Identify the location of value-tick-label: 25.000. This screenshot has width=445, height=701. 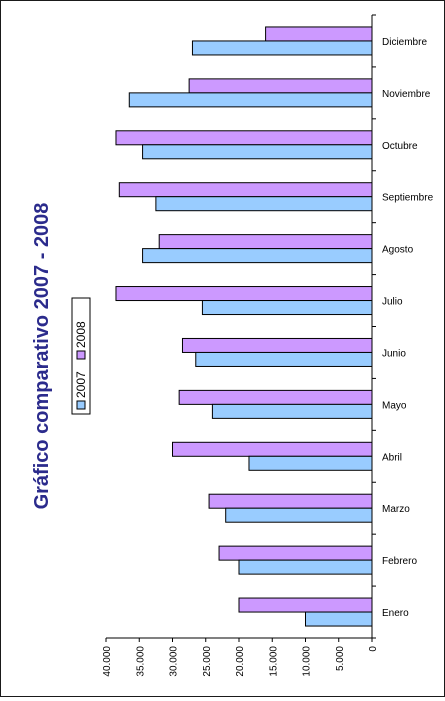
(207, 661).